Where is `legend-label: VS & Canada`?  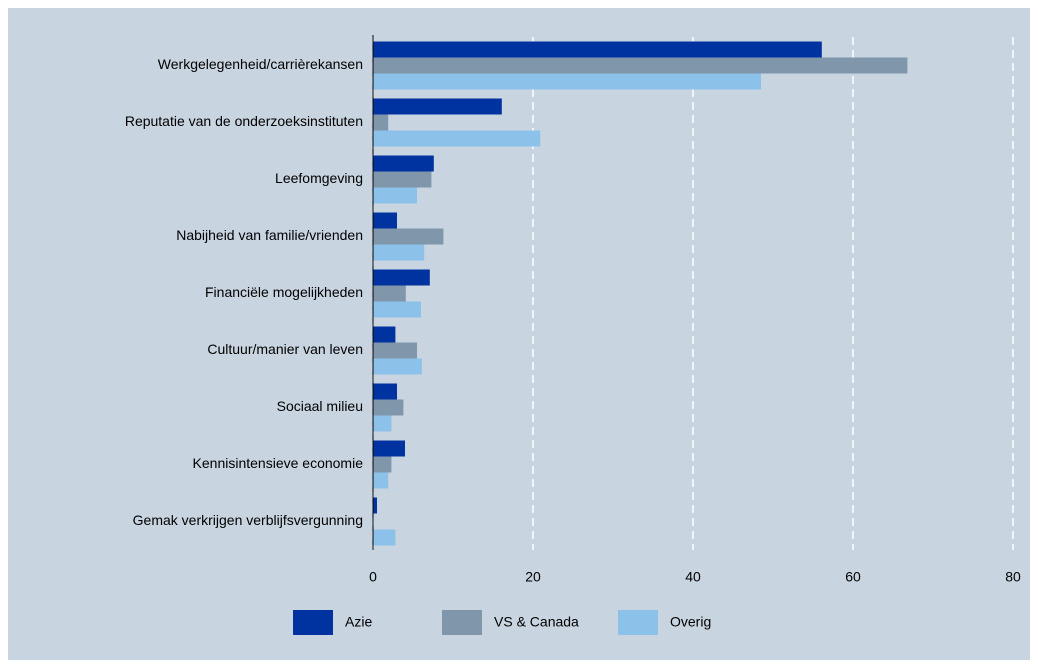 legend-label: VS & Canada is located at coordinates (536, 622).